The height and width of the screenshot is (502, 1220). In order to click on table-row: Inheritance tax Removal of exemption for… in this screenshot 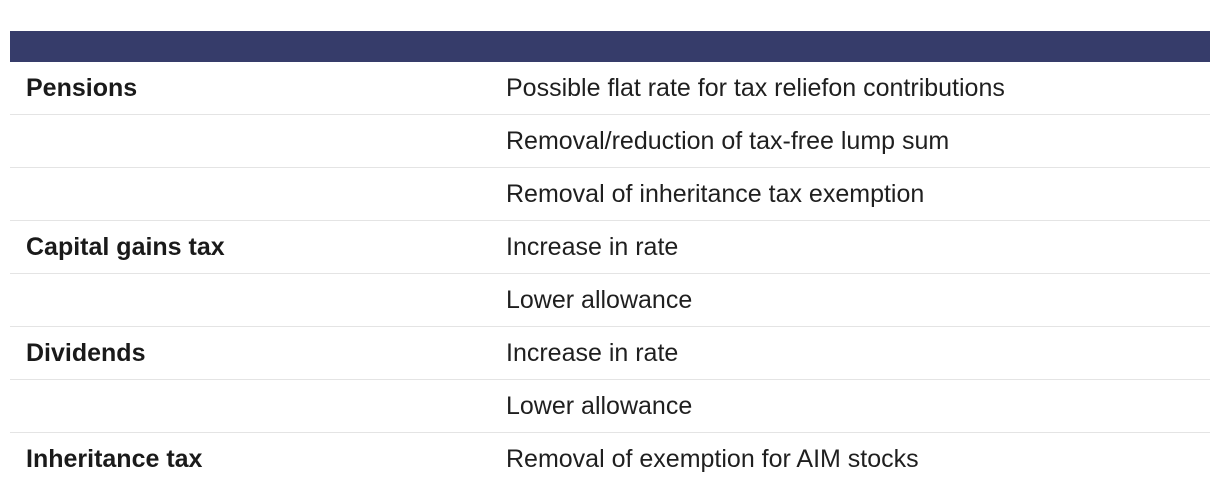, I will do `click(610, 459)`.